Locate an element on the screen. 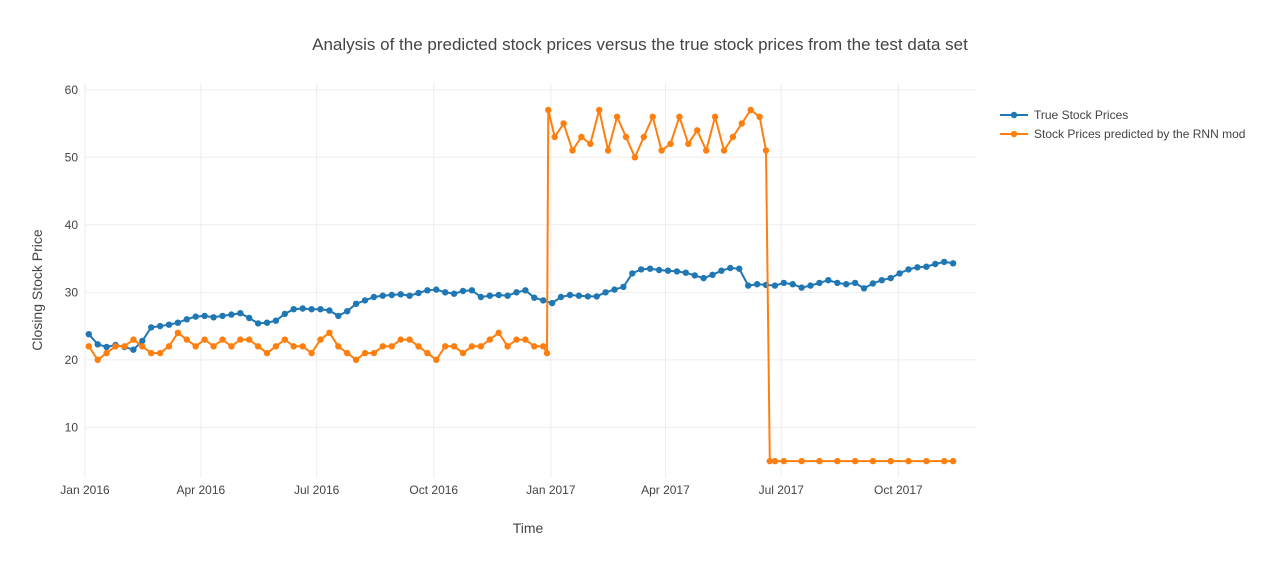 This screenshot has height=566, width=1280. legend-item: True Stock Prices is located at coordinates (1064, 115).